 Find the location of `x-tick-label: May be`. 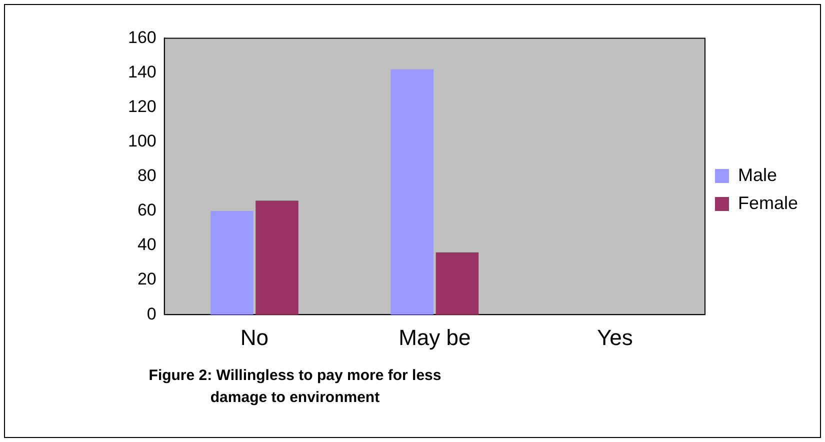

x-tick-label: May be is located at coordinates (434, 337).